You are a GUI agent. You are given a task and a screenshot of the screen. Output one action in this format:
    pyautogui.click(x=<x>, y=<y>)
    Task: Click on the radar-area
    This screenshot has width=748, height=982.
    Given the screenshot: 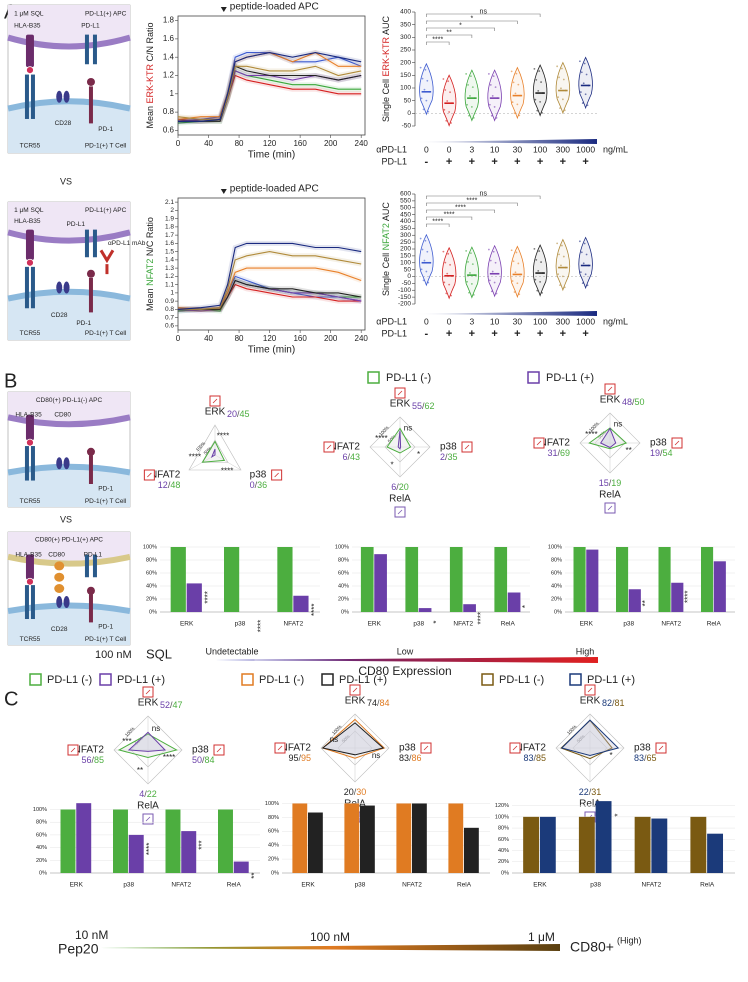 What is the action you would take?
    pyautogui.click(x=608, y=438)
    